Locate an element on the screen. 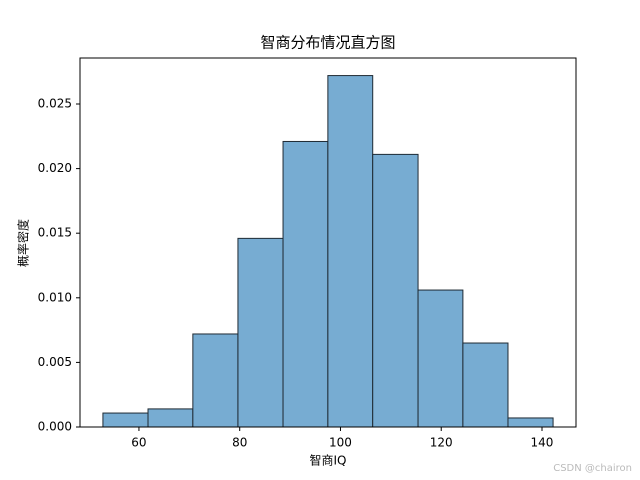  x-tick-label: 60 is located at coordinates (138, 443).